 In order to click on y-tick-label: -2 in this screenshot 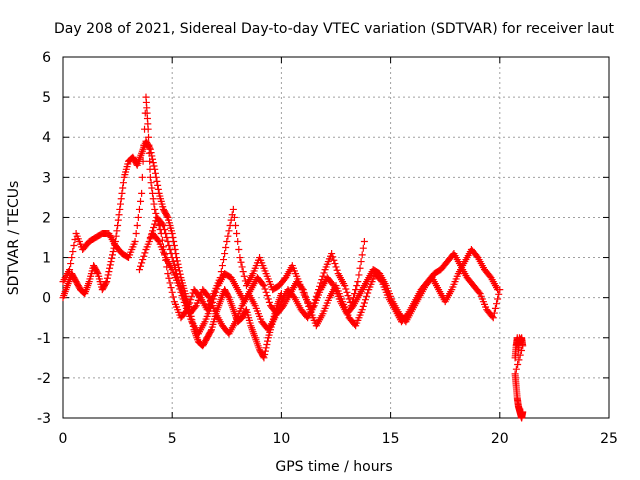, I will do `click(44, 379)`.